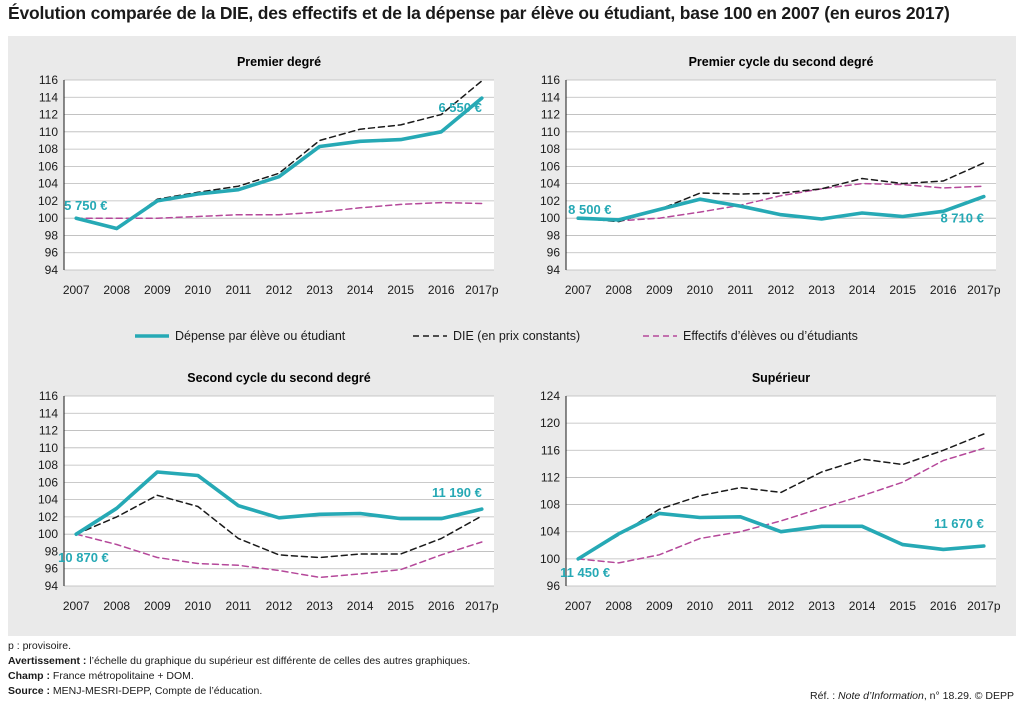  I want to click on annotation-end-value: 11 670 €, so click(959, 523).